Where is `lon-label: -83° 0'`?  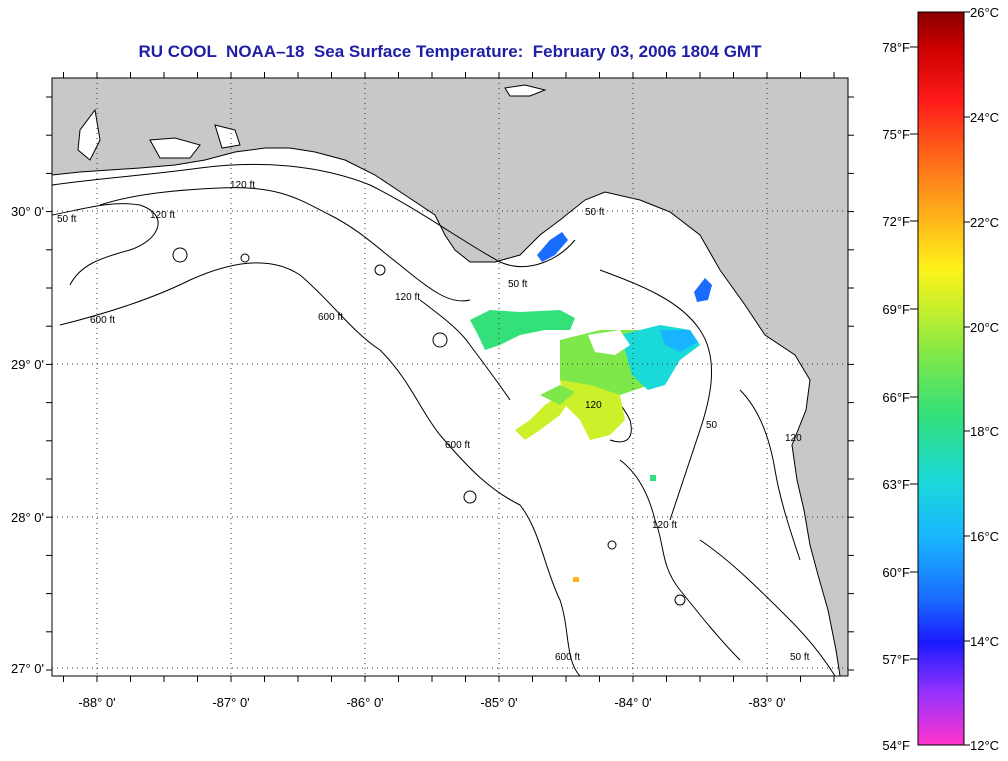 lon-label: -83° 0' is located at coordinates (766, 702).